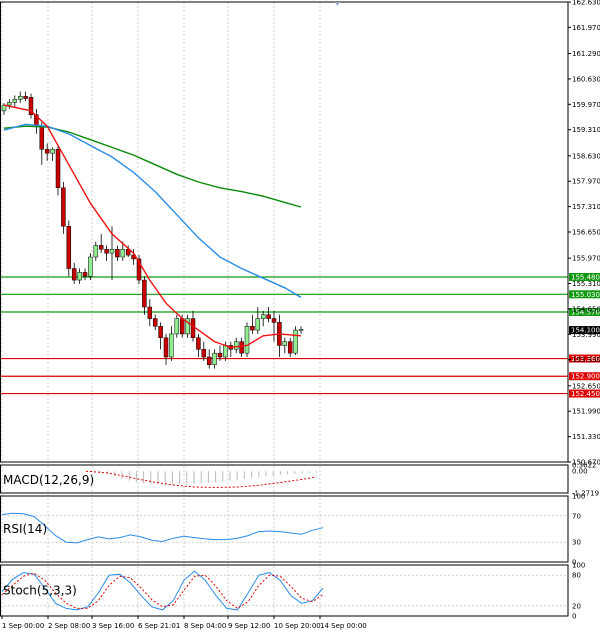 The image size is (600, 633). I want to click on price-tick-label: 157.970, so click(586, 182).